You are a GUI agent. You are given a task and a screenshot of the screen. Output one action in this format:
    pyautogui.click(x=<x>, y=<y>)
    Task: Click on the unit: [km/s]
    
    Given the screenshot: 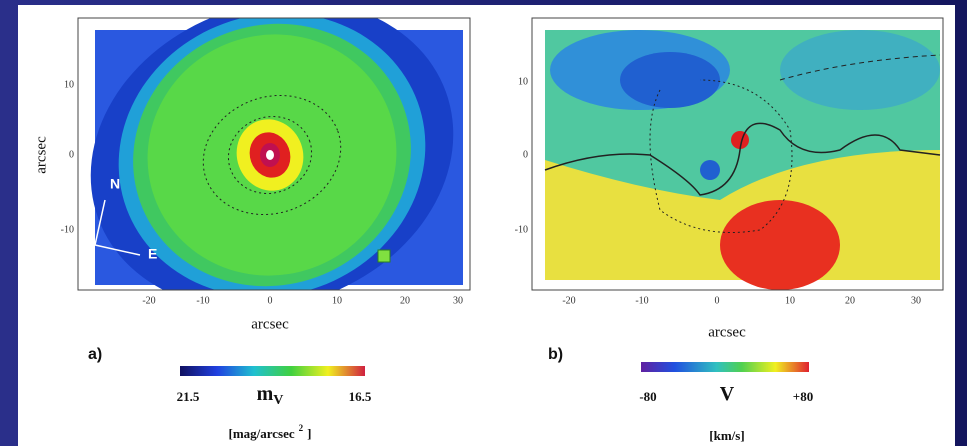 What is the action you would take?
    pyautogui.click(x=726, y=435)
    